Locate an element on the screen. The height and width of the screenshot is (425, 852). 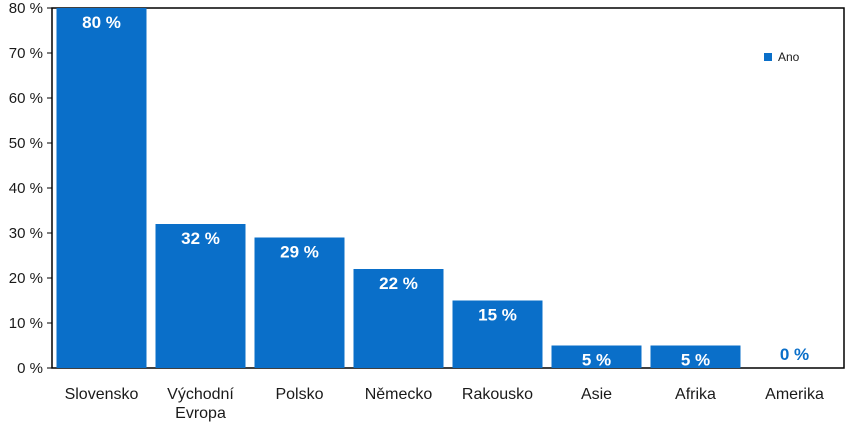
y-tick-label: 80 % is located at coordinates (26, 8).